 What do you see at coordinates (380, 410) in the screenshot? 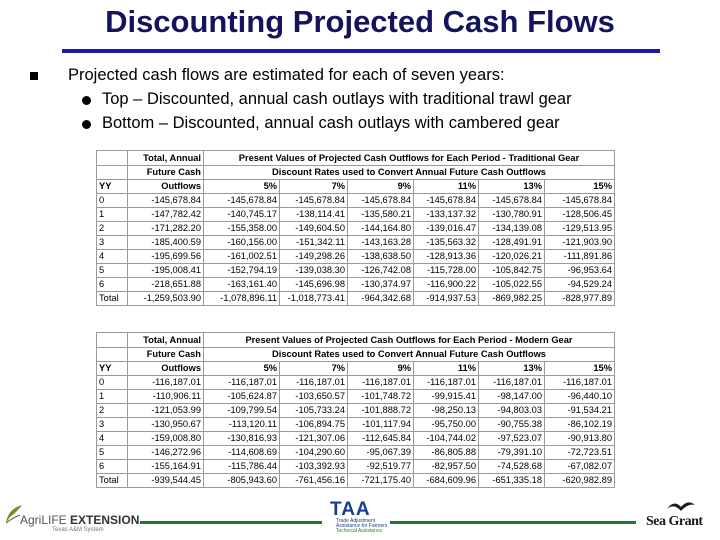
I see `present-value-cell: -101,888.72` at bounding box center [380, 410].